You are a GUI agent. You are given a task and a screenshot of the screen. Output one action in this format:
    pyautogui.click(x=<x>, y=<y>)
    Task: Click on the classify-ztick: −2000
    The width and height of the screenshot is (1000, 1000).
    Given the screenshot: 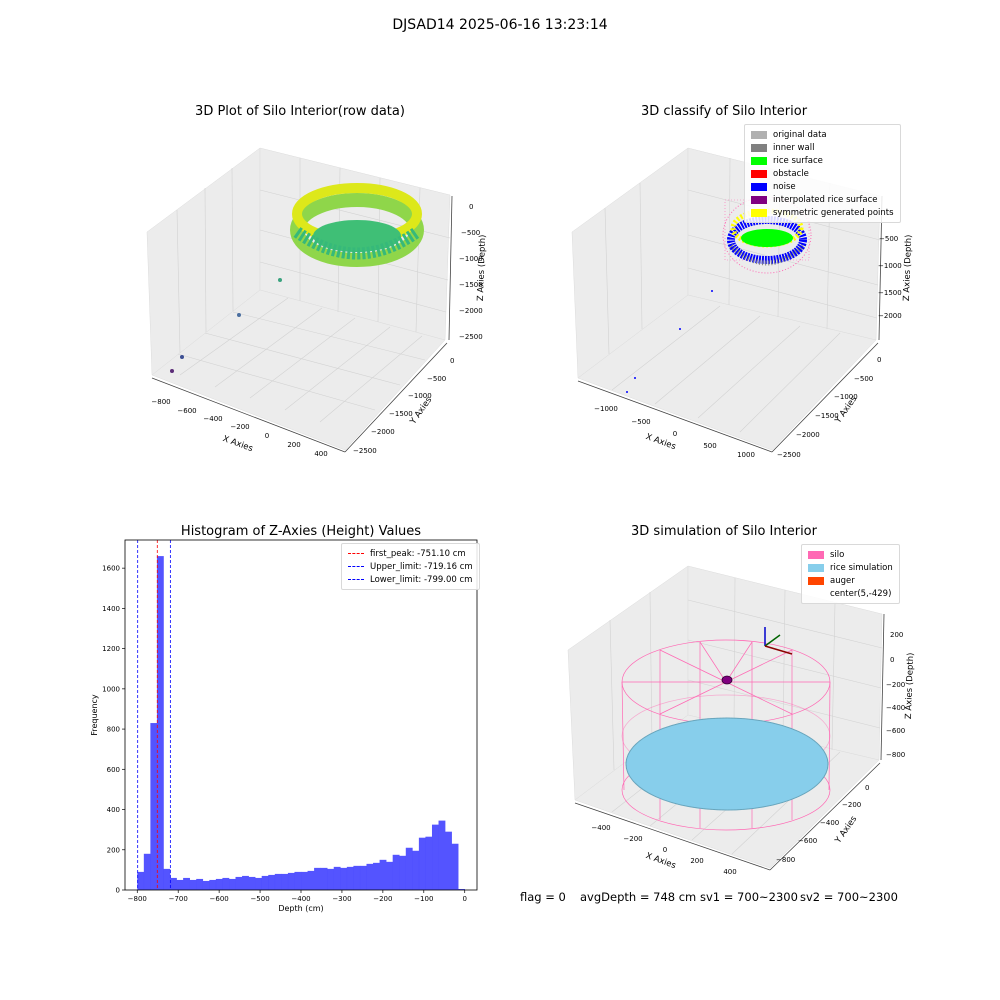 What is the action you would take?
    pyautogui.click(x=890, y=316)
    